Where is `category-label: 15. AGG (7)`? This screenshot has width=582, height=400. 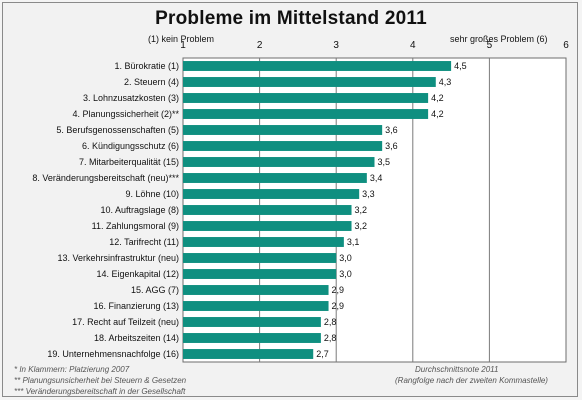 category-label: 15. AGG (7) is located at coordinates (155, 290).